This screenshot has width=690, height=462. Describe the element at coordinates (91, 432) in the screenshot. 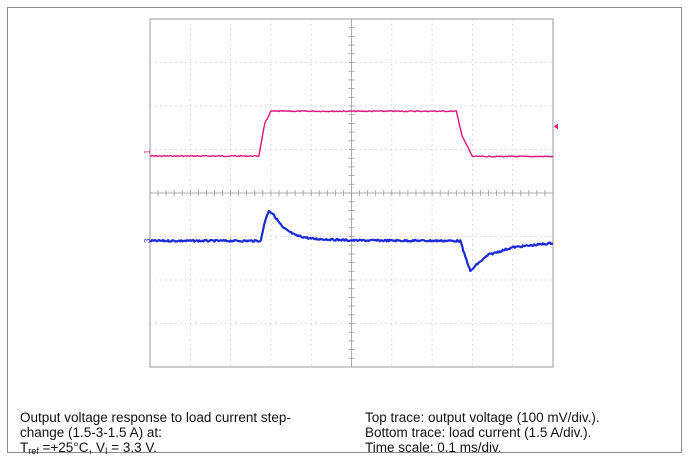

I see `caption-left-line2: change (1.5-3-1.5 A) at:` at that location.